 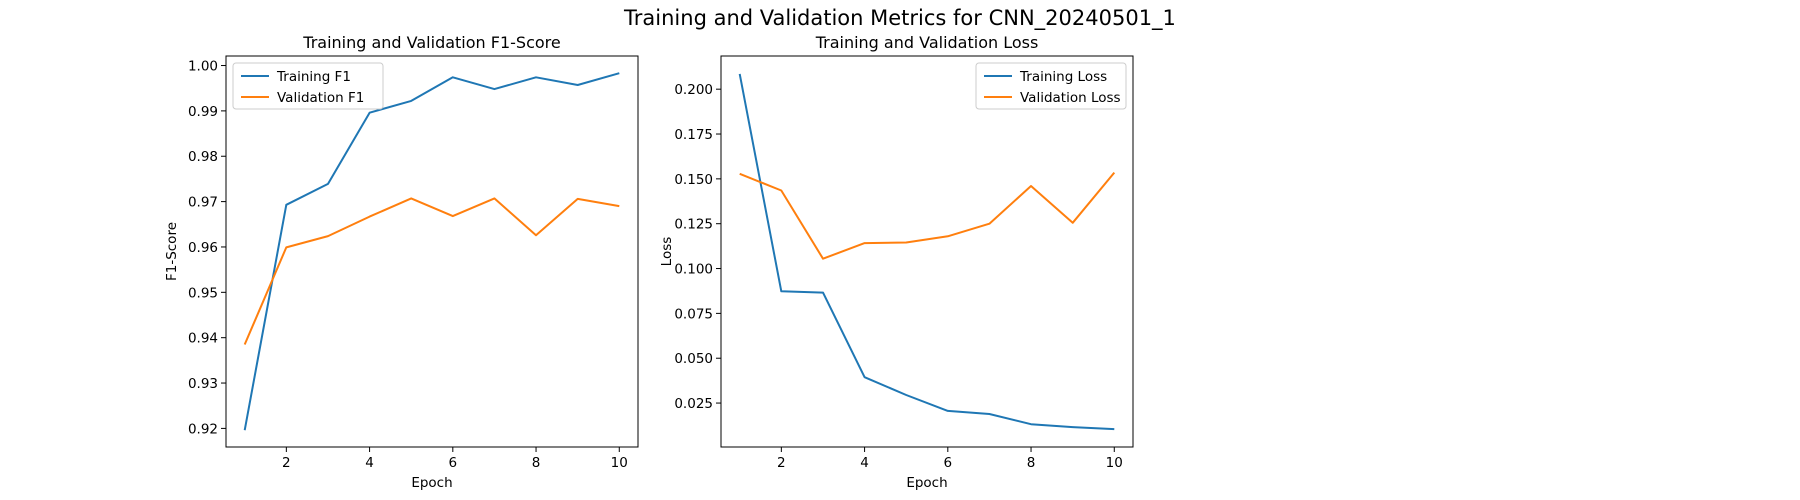 I want to click on f1-chart-xtick-label: 6, so click(x=453, y=463).